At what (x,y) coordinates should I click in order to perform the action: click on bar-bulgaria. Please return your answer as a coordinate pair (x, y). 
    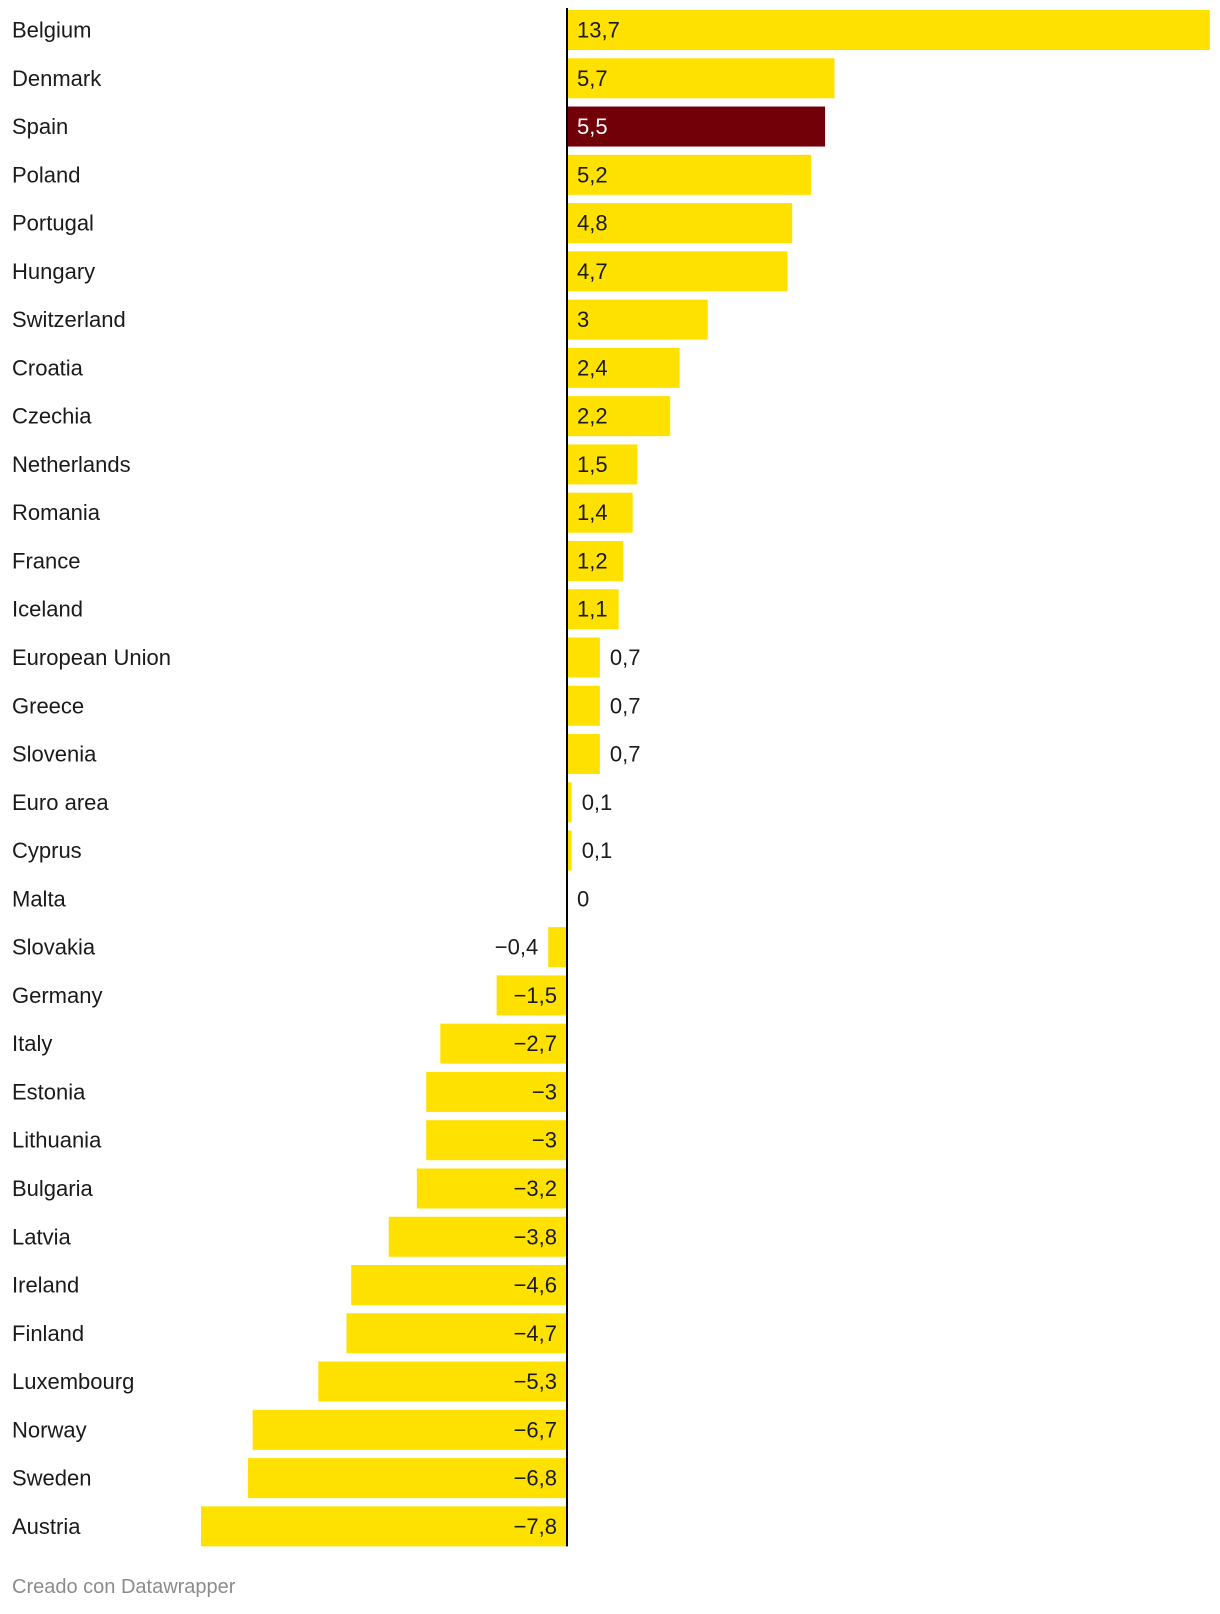
    Looking at the image, I should click on (491, 1188).